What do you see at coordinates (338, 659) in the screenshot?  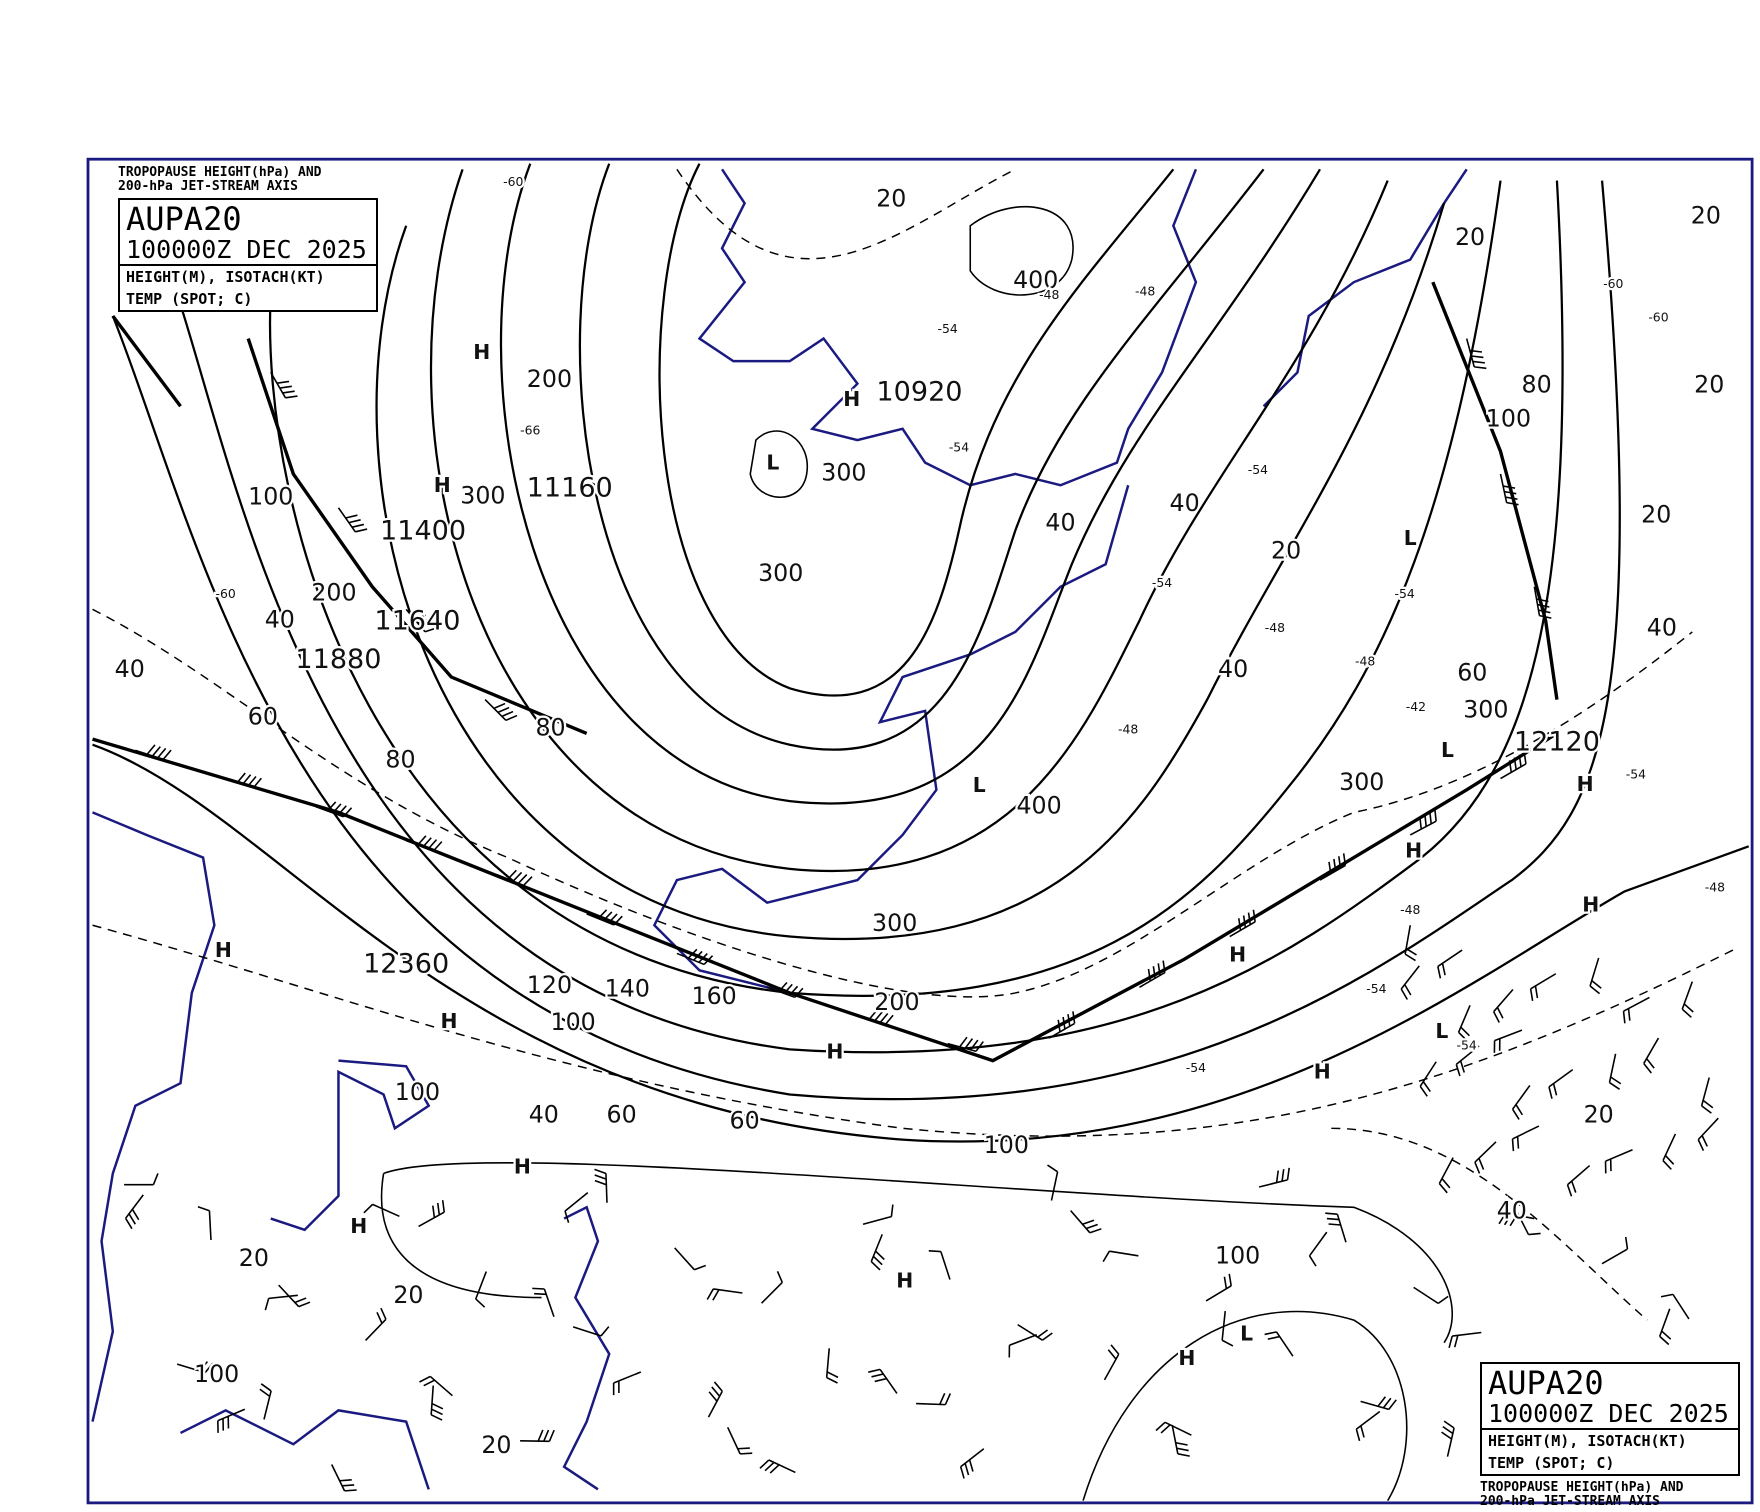 I see `height-label: 11880` at bounding box center [338, 659].